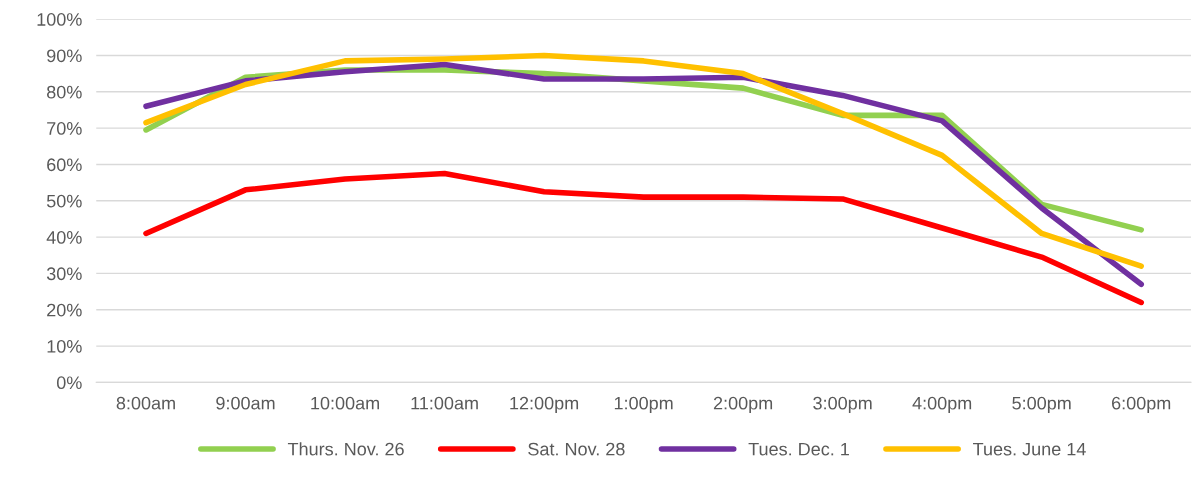 The height and width of the screenshot is (478, 1203). Describe the element at coordinates (64, 201) in the screenshot. I see `y-tick-label: 50%` at that location.